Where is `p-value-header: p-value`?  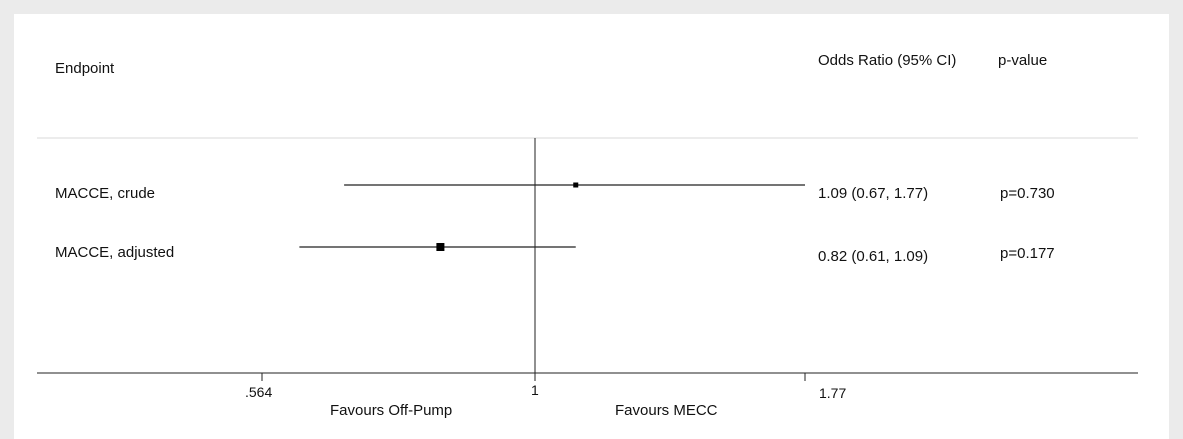 p-value-header: p-value is located at coordinates (1023, 60).